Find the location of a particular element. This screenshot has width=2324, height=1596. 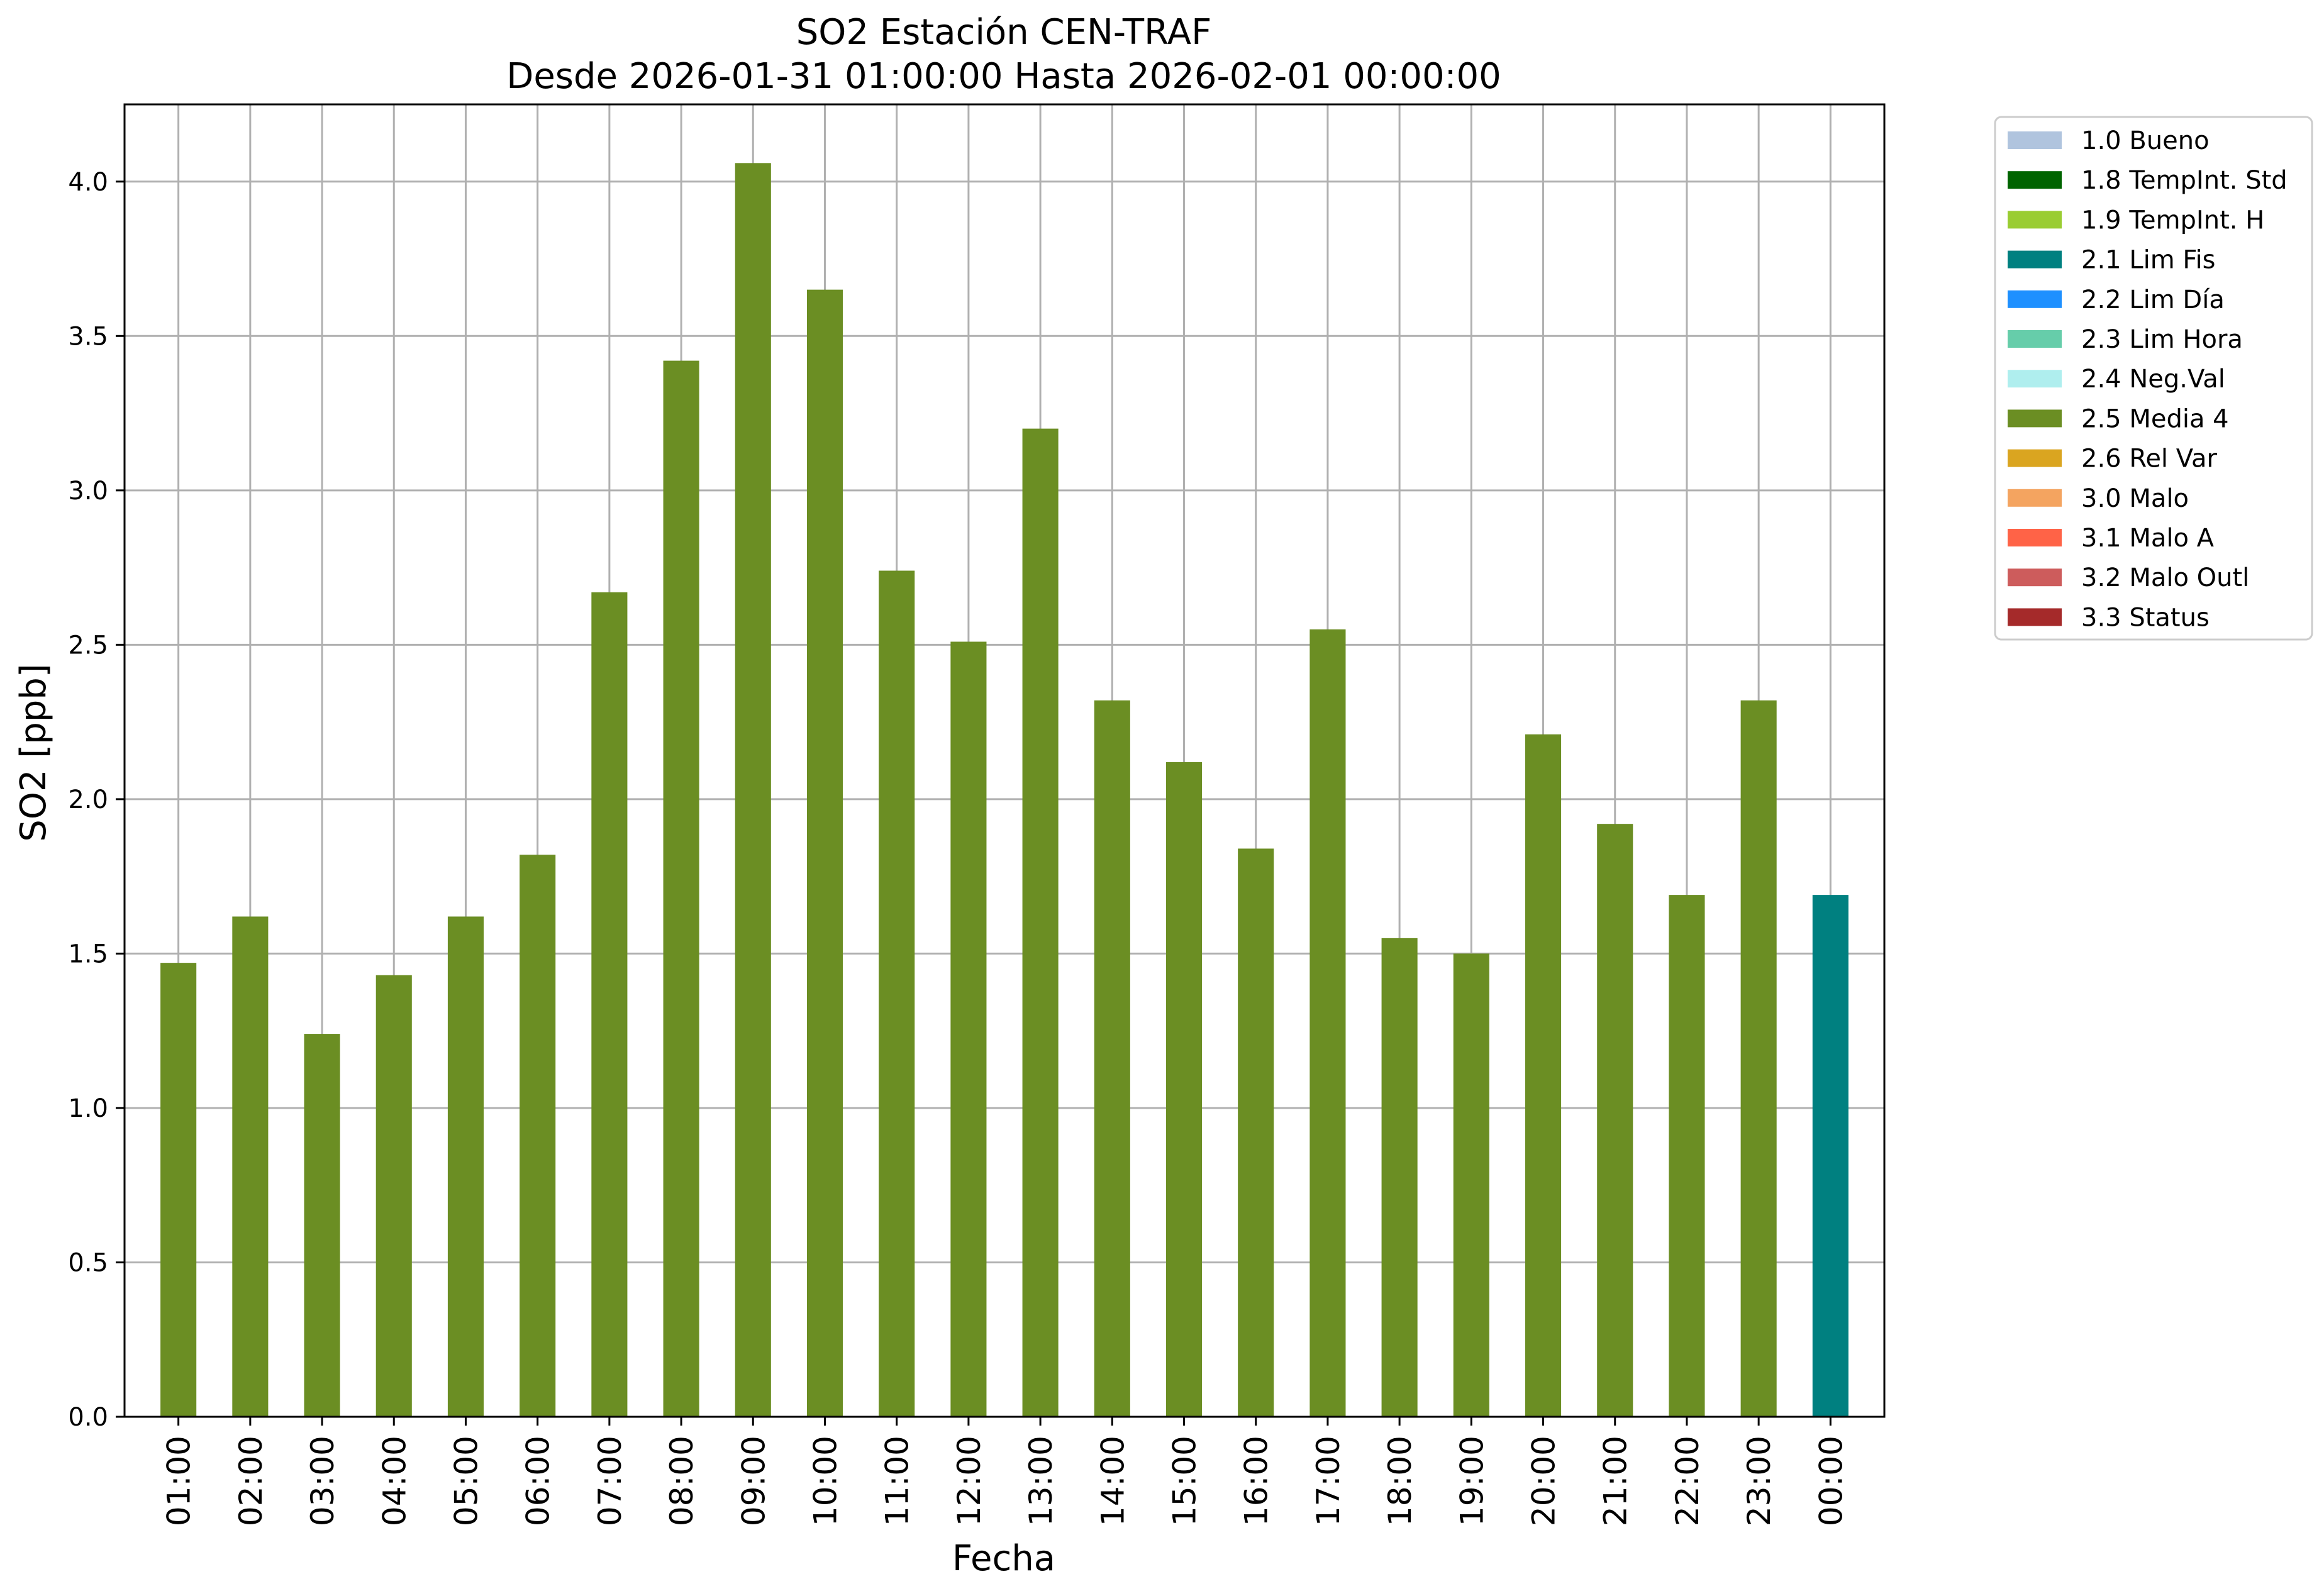

x-tick-label: 00:00 is located at coordinates (1831, 1481).